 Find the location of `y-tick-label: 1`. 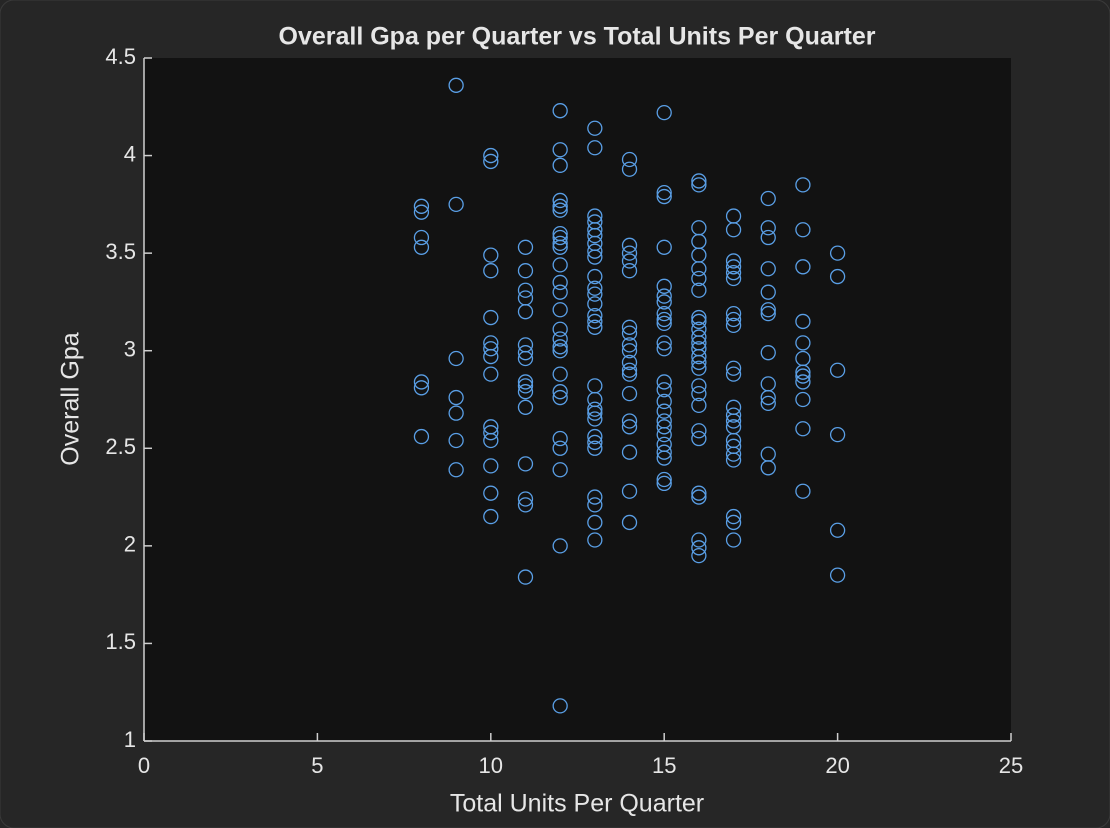

y-tick-label: 1 is located at coordinates (130, 739).